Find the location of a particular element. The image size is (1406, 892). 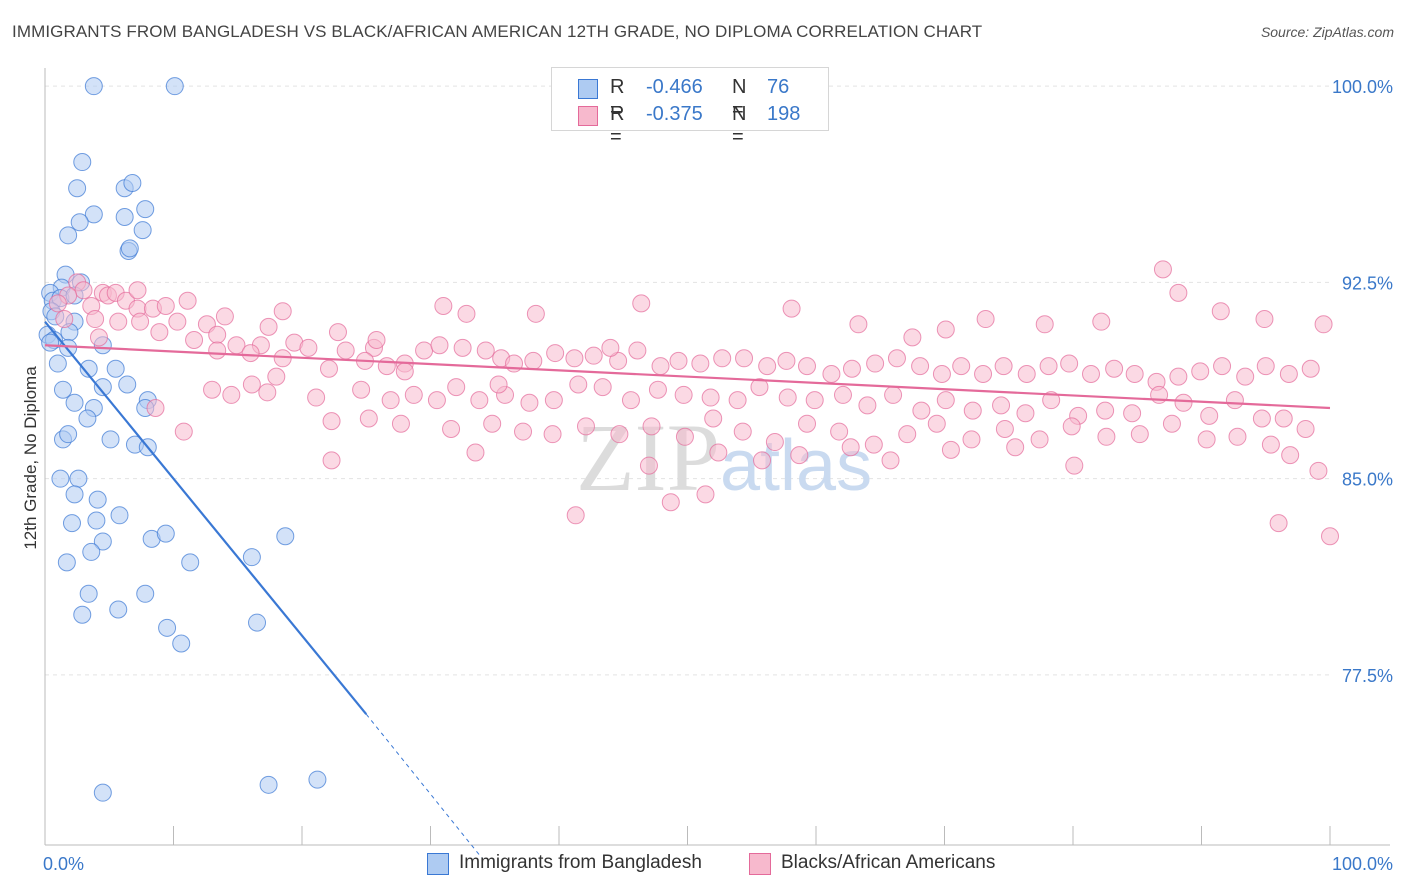

trend-line-bangladesh is located at coordinates (206, 517).